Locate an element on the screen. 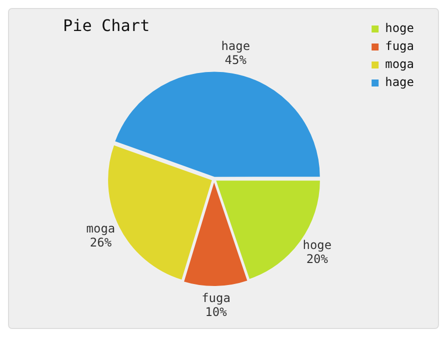 The image size is (447, 337). slice-label: moga is located at coordinates (101, 228).